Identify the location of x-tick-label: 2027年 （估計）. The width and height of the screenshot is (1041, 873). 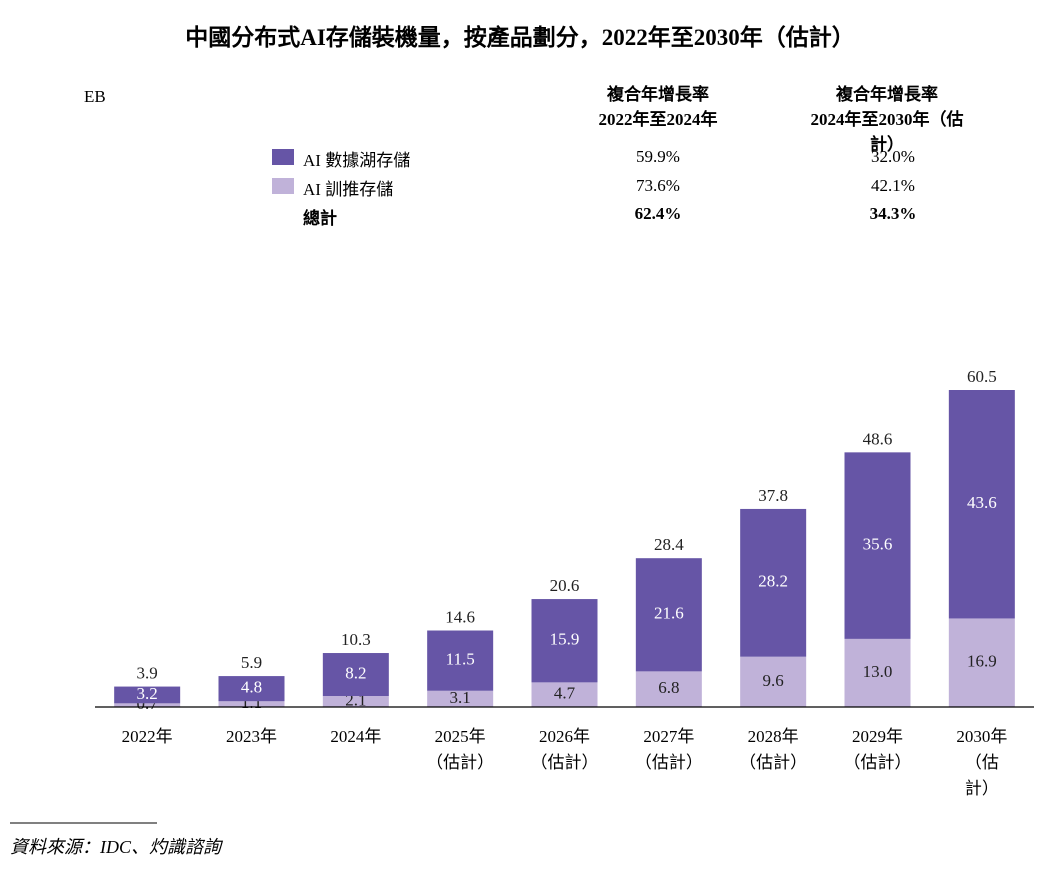
(668, 749).